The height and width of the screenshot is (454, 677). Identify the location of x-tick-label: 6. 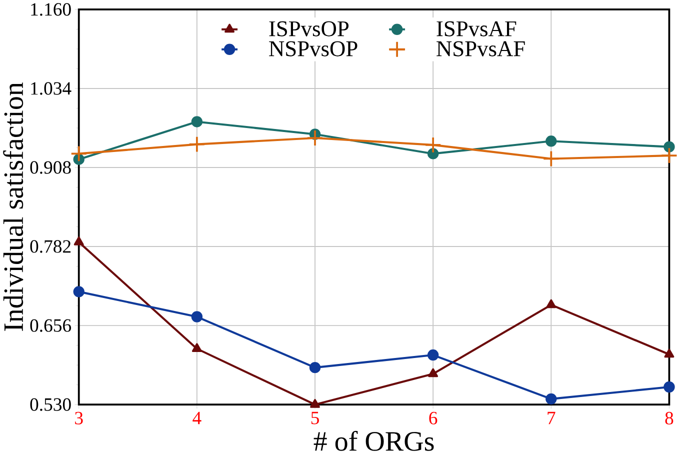
(433, 418).